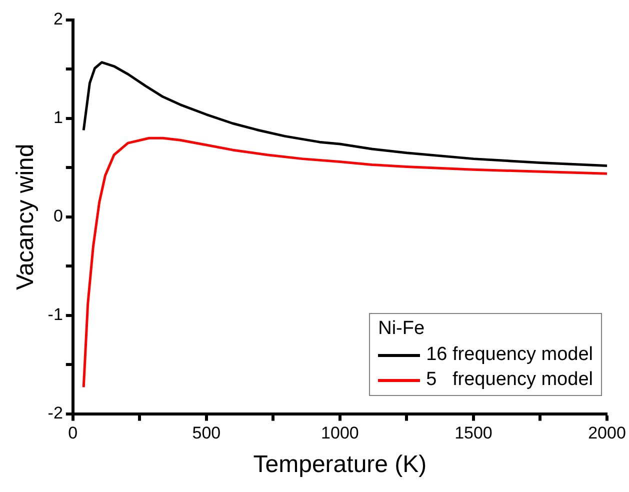 This screenshot has width=629, height=492. Describe the element at coordinates (73, 433) in the screenshot. I see `x-tick-label: 0` at that location.